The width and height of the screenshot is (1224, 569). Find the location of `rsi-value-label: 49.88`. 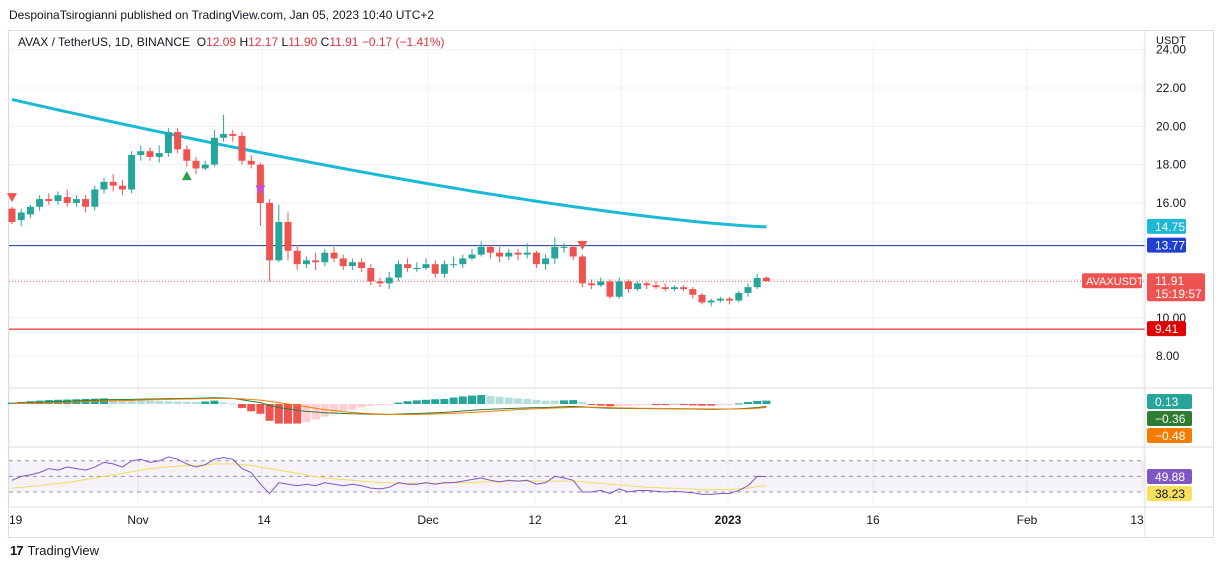

rsi-value-label: 49.88 is located at coordinates (1170, 477).